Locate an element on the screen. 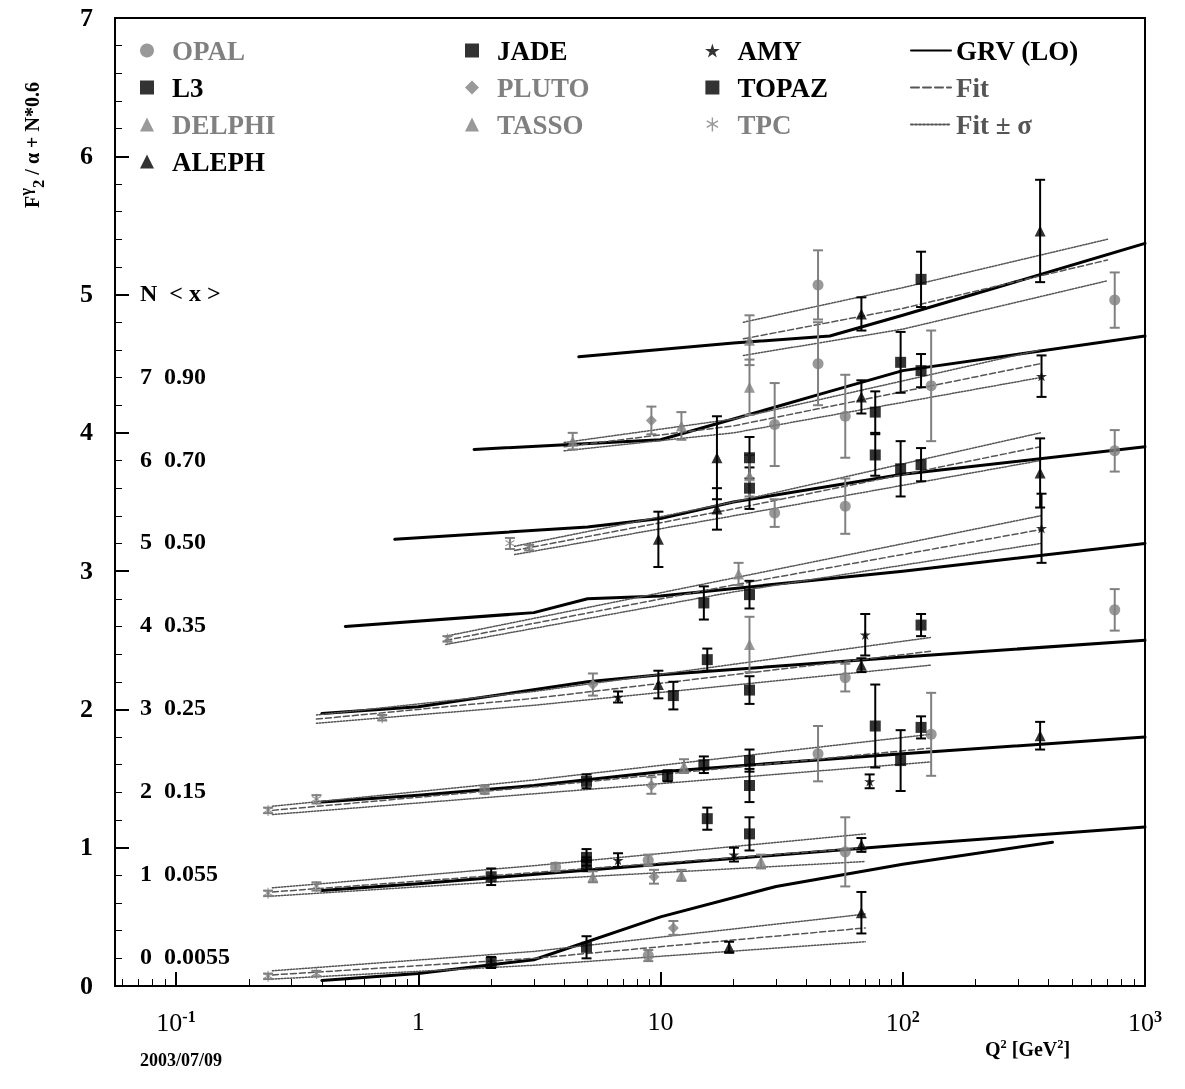  legend-label: AMY is located at coordinates (769, 50).